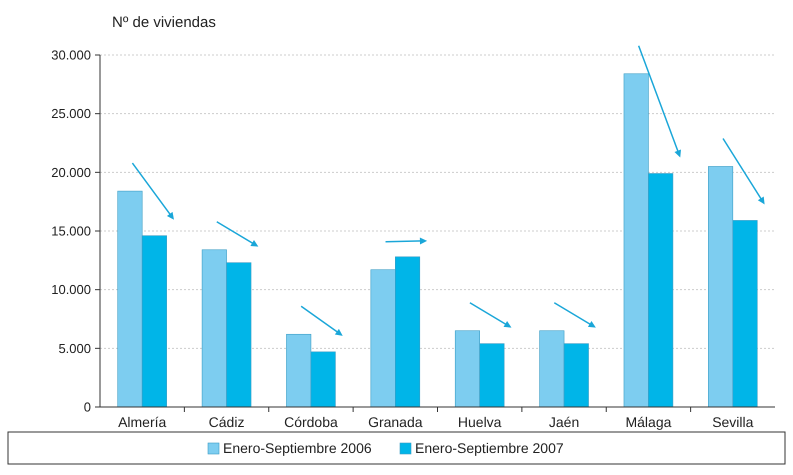 Image resolution: width=793 pixels, height=475 pixels. I want to click on x-tick-label: Málaga, so click(648, 422).